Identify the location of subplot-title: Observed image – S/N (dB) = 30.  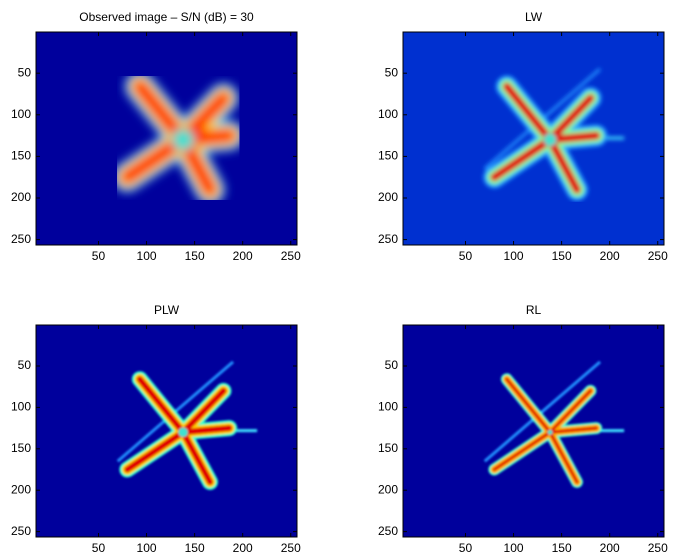
(166, 17).